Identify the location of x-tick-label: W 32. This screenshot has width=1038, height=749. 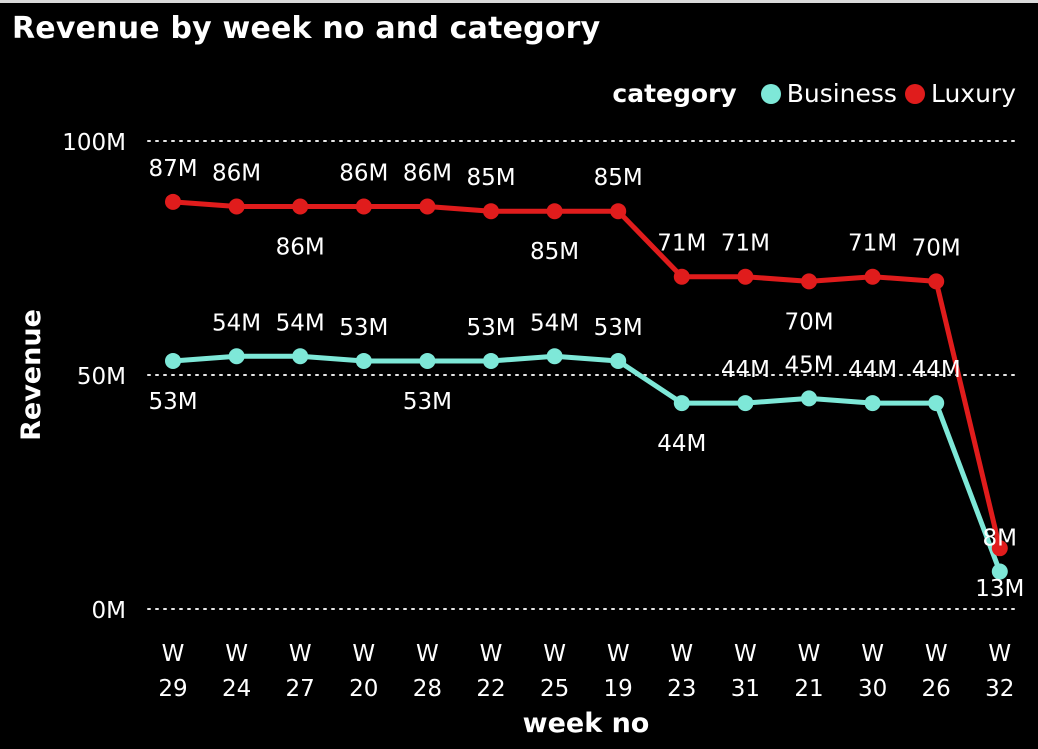
(999, 671).